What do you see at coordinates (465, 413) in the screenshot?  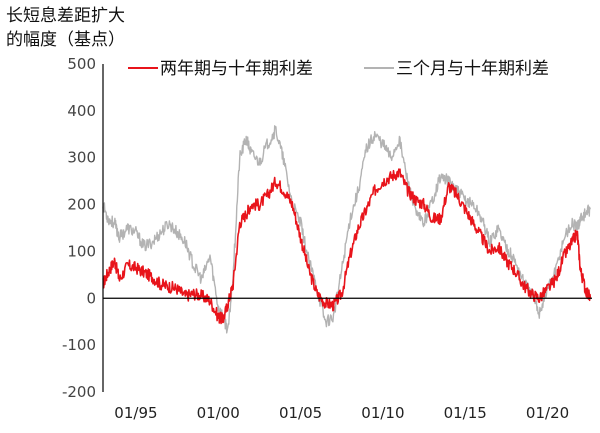 I see `x-tick-label: 01/15` at bounding box center [465, 413].